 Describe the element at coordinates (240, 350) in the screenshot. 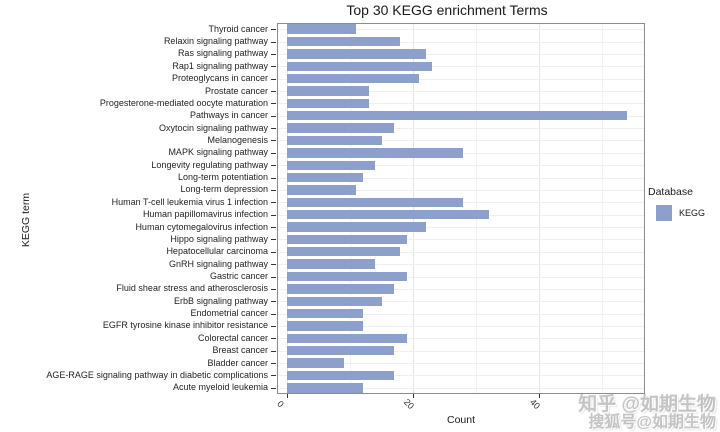

I see `category-label: Breast cancer` at that location.